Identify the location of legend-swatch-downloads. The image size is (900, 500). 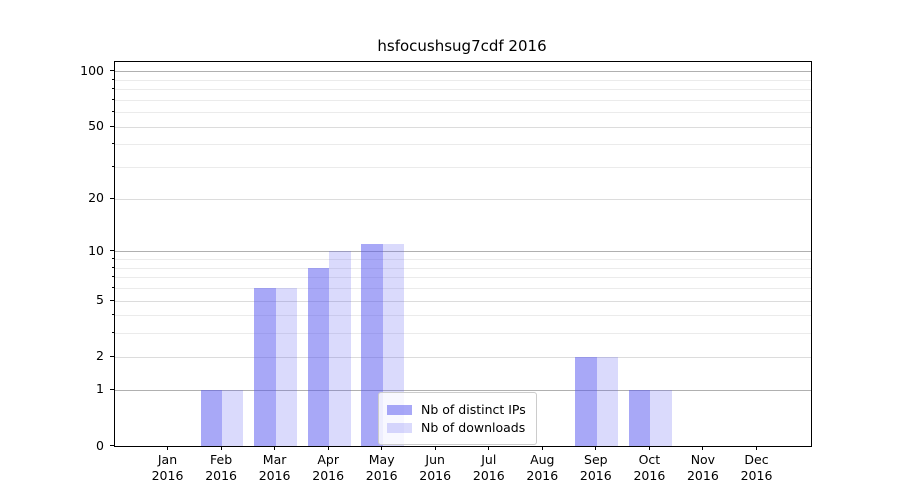
(399, 427).